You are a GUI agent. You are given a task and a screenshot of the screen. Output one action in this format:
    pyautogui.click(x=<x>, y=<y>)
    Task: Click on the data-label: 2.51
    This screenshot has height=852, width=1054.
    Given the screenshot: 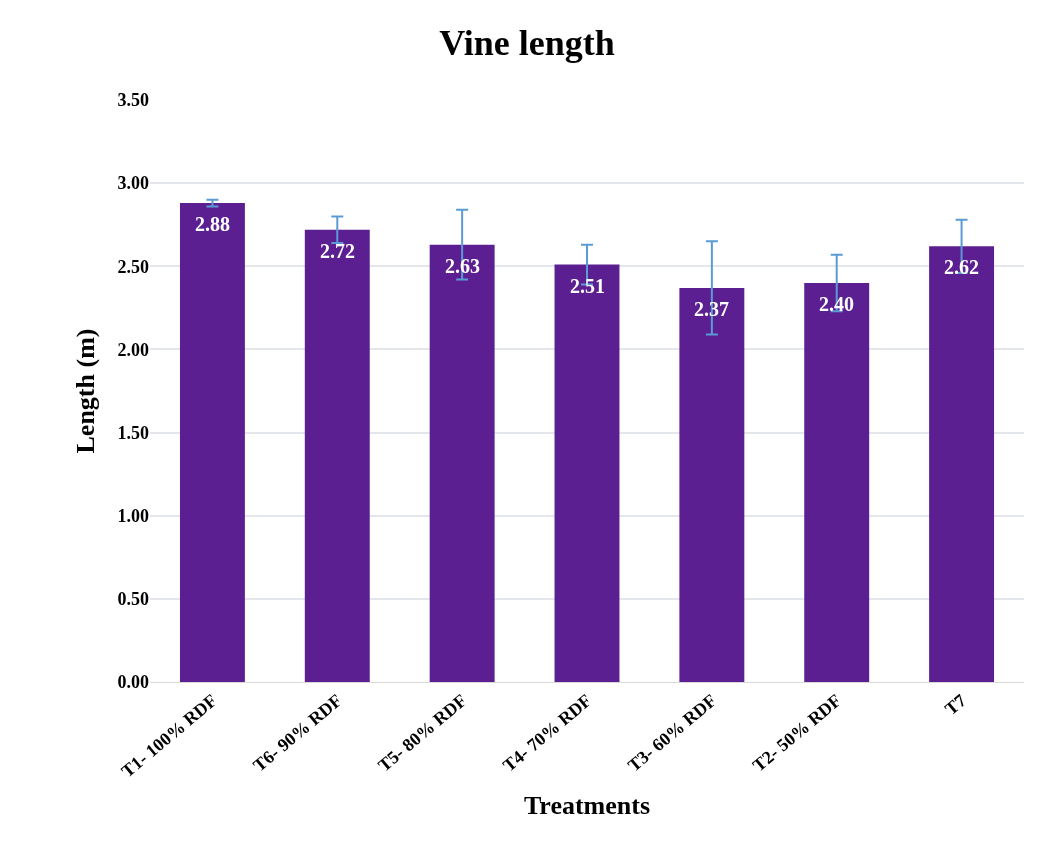 What is the action you would take?
    pyautogui.click(x=587, y=286)
    